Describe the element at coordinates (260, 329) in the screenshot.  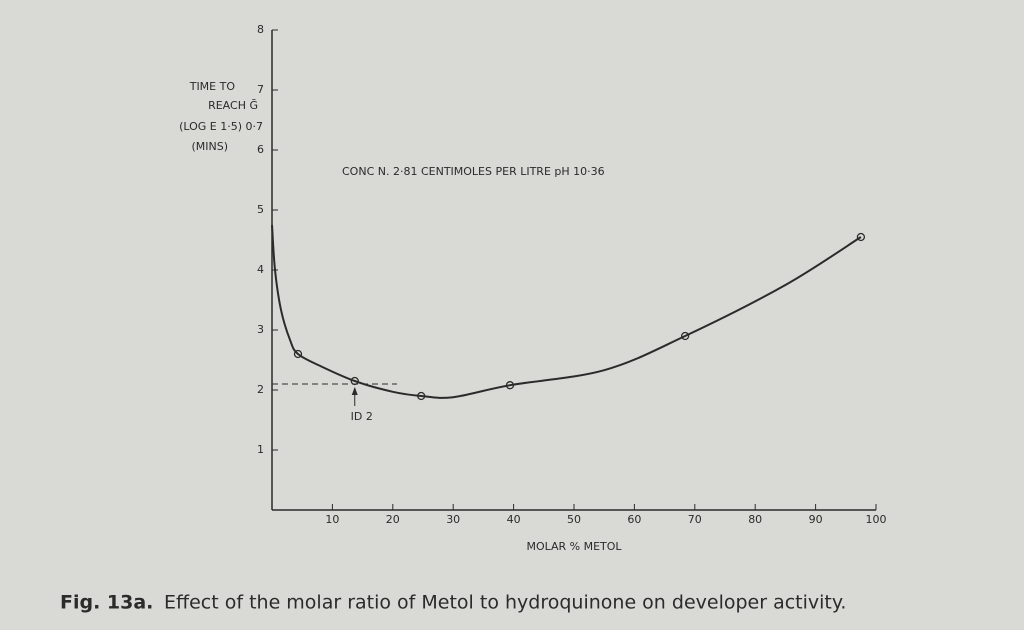
I see `y-tick-label: 3` at that location.